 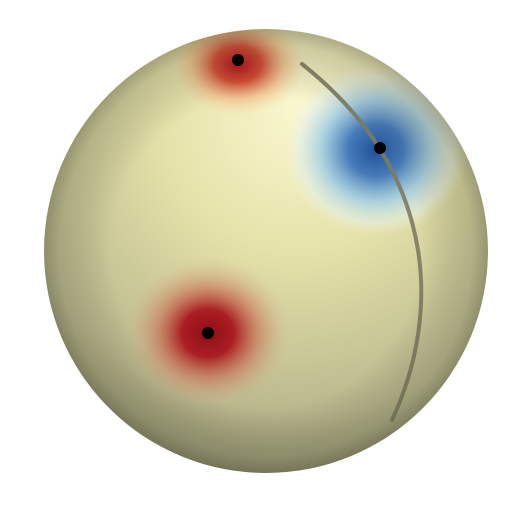 What do you see at coordinates (208, 333) in the screenshot?
I see `marker-left-red` at bounding box center [208, 333].